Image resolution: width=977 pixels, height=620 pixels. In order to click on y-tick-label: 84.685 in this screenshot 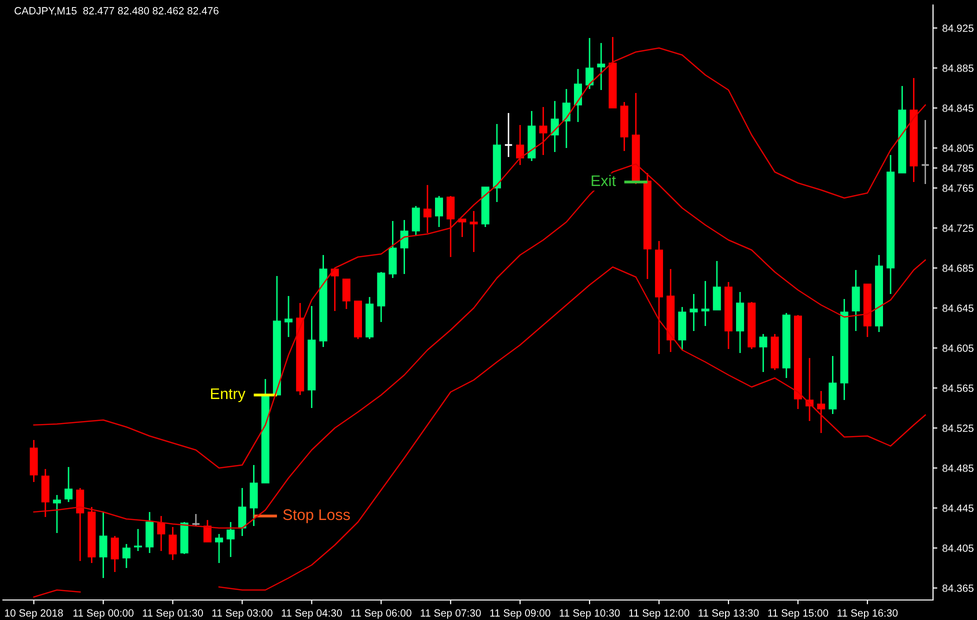, I will do `click(958, 268)`.